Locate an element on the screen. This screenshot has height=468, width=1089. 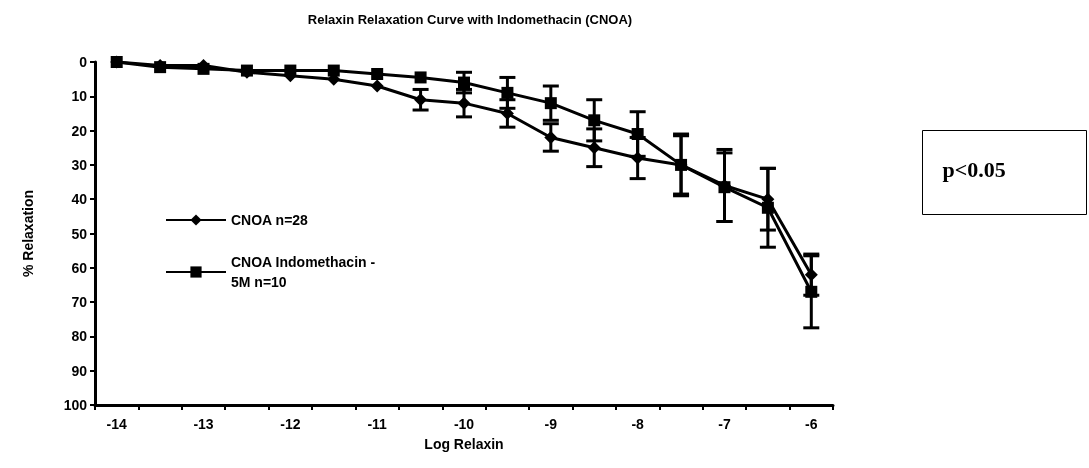
chart-title: Relaxin Relaxation Curve with Indomethacin (CNOA) is located at coordinates (470, 19).